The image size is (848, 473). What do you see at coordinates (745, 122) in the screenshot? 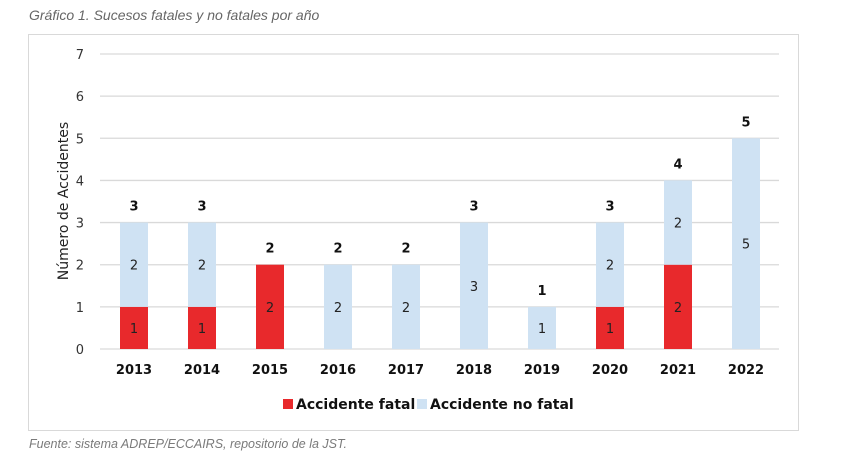
I see `total-label: 5` at bounding box center [745, 122].